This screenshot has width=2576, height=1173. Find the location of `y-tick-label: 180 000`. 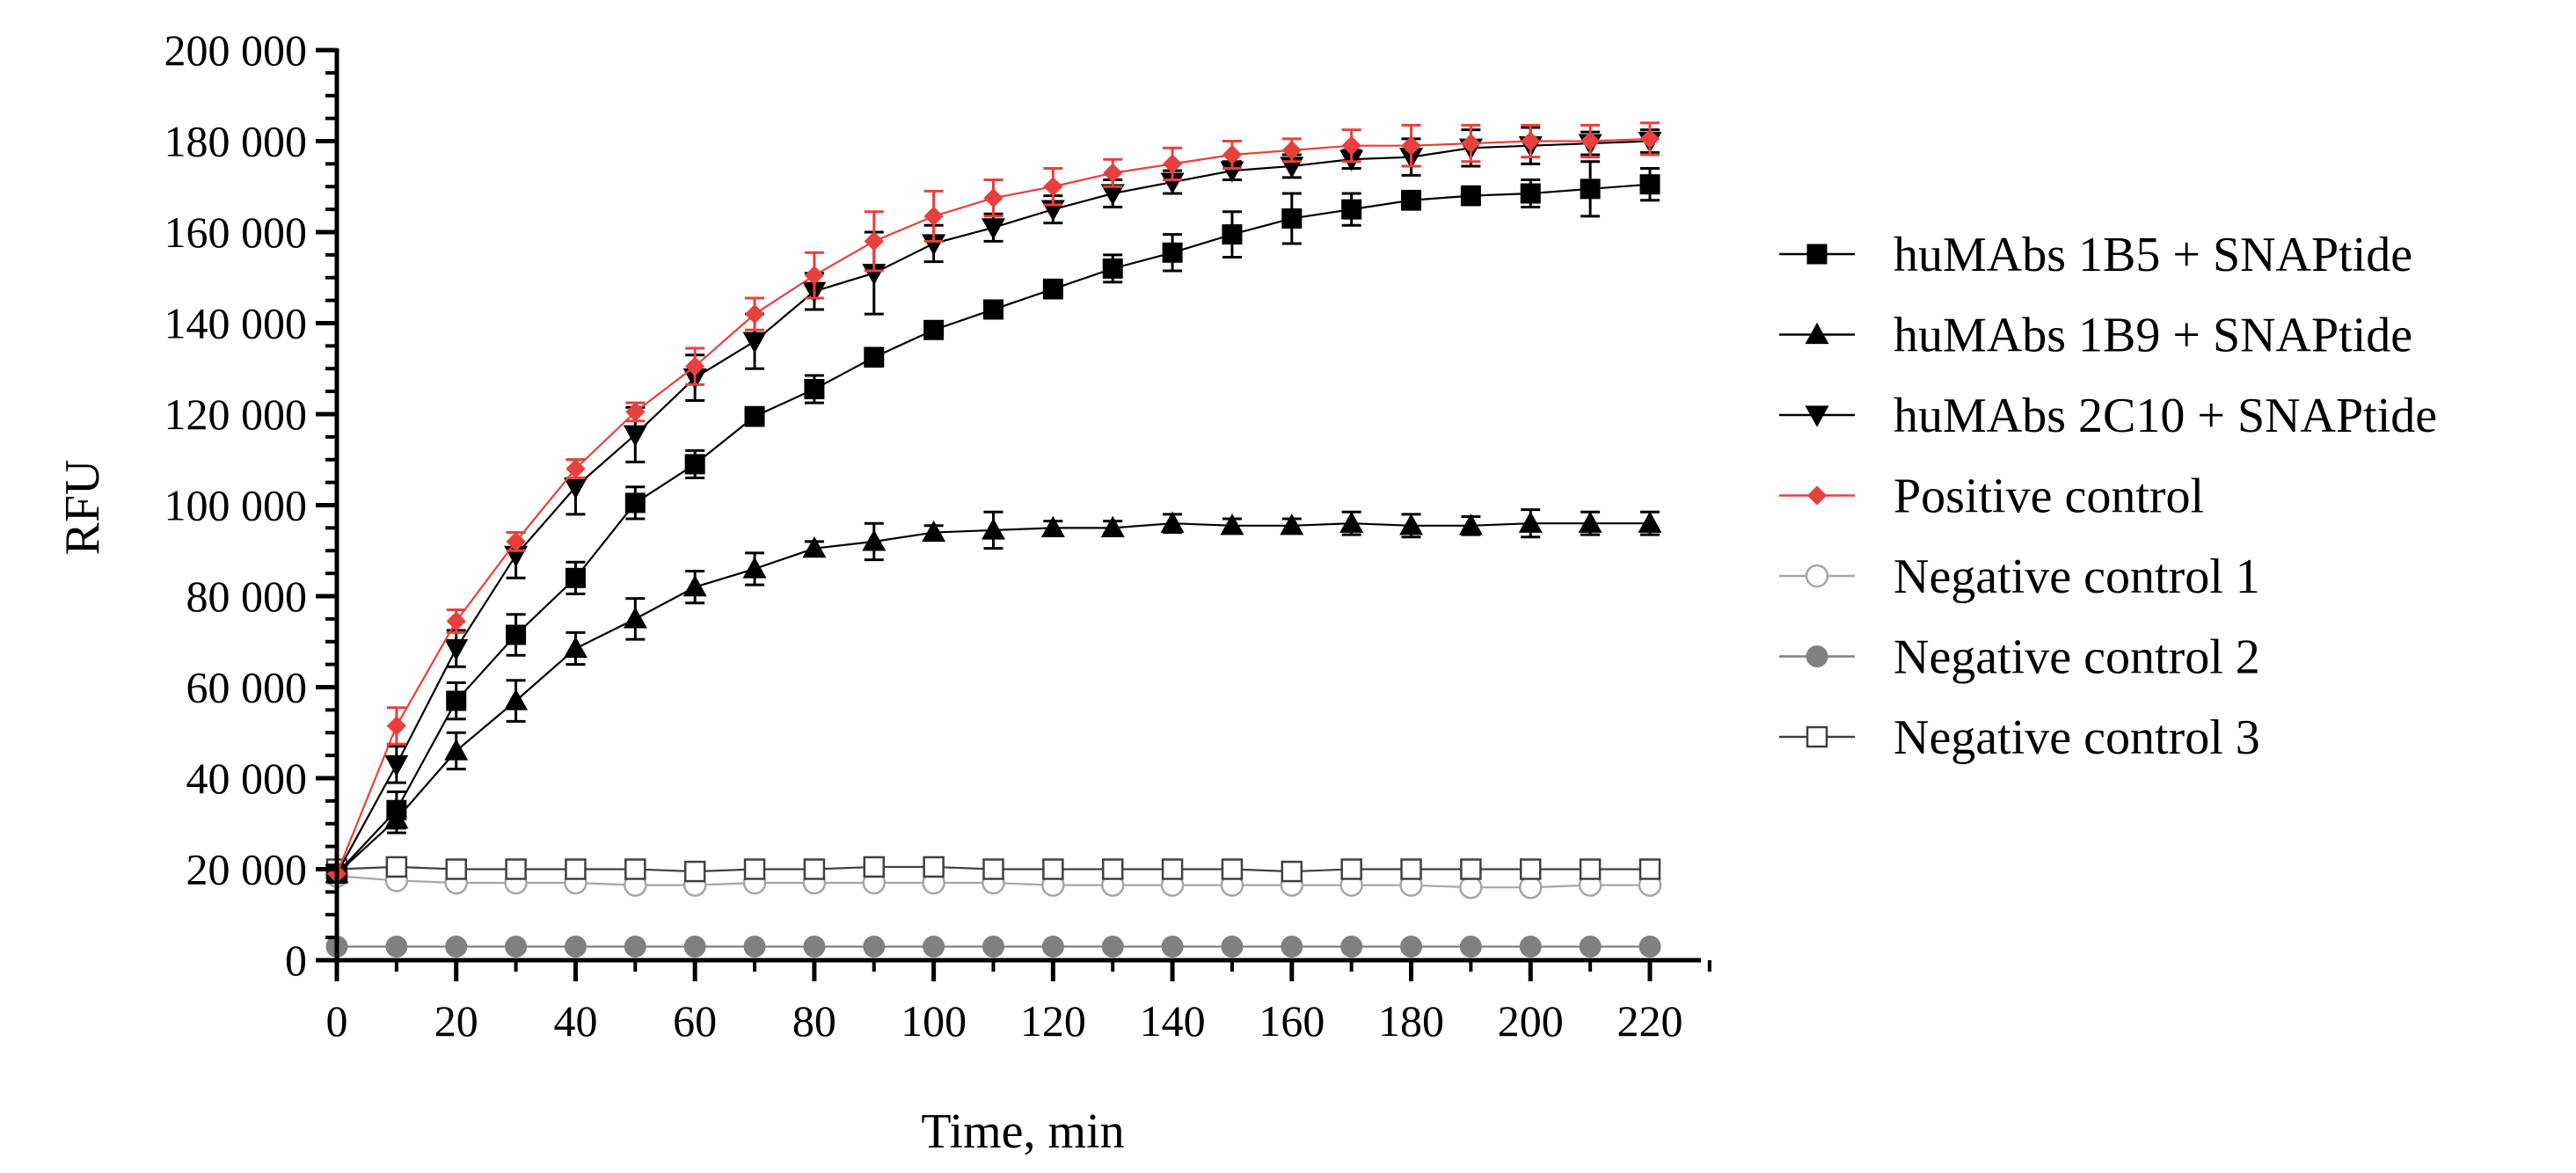

y-tick-label: 180 000 is located at coordinates (236, 141).